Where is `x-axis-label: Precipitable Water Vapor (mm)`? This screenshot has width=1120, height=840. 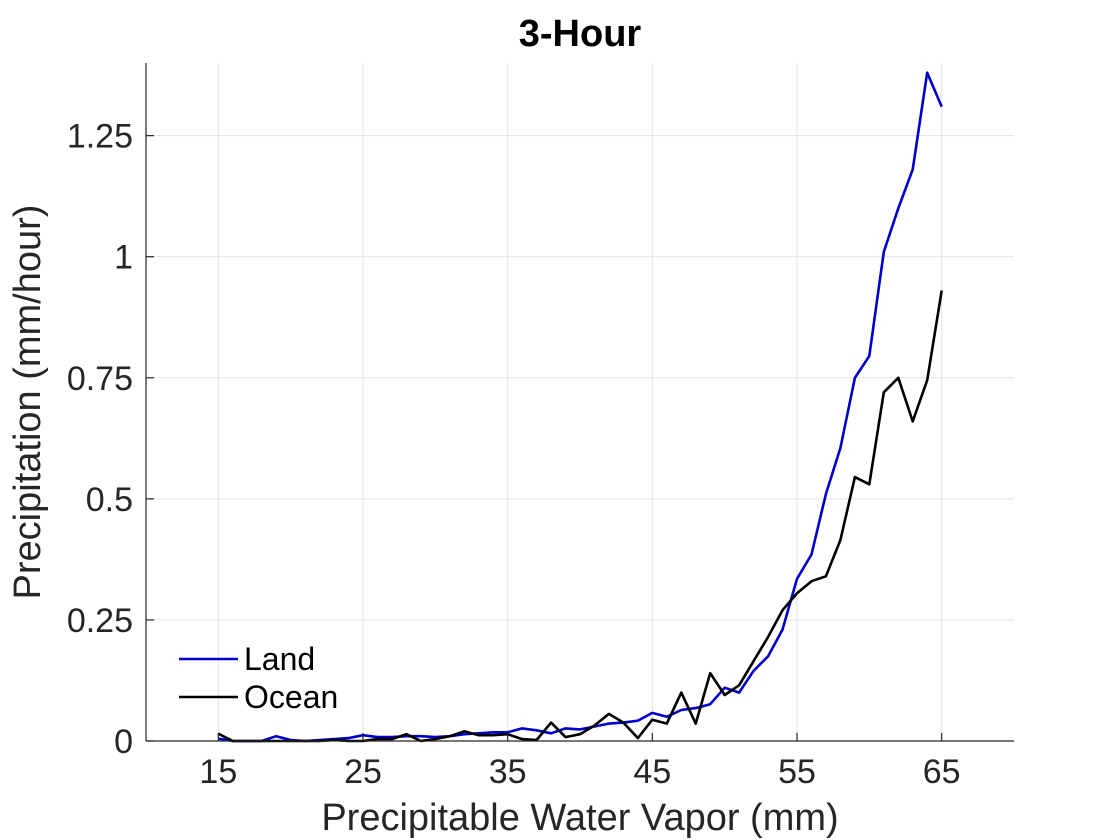
x-axis-label: Precipitable Water Vapor (mm) is located at coordinates (579, 818).